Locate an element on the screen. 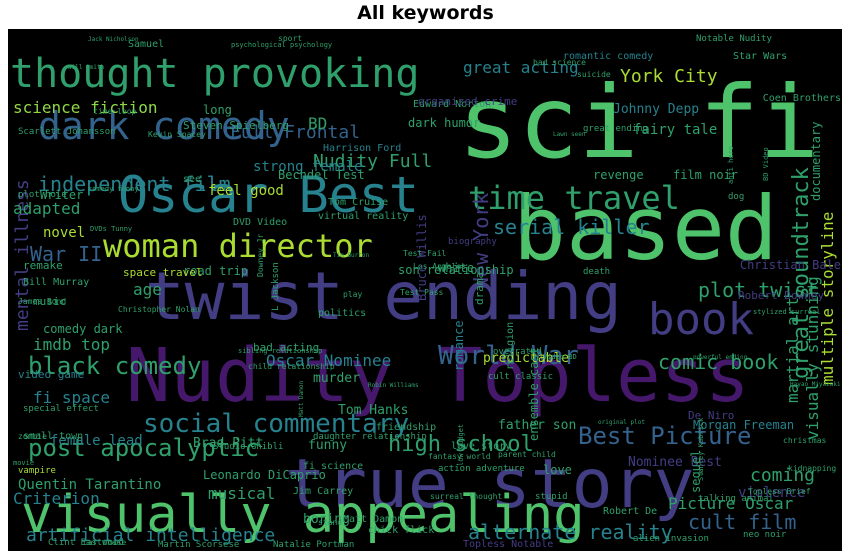 Image resolution: width=851 pixels, height=558 pixels. keyword-word: great soundtrack is located at coordinates (801, 273).